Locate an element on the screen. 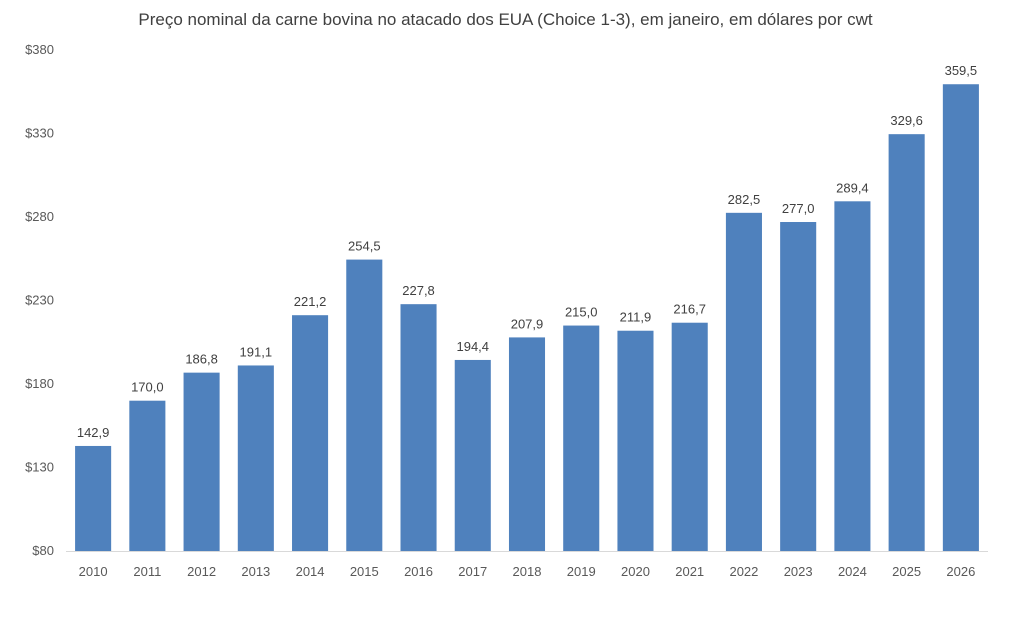 This screenshot has width=1011, height=629. data-label: 170,0 is located at coordinates (147, 387).